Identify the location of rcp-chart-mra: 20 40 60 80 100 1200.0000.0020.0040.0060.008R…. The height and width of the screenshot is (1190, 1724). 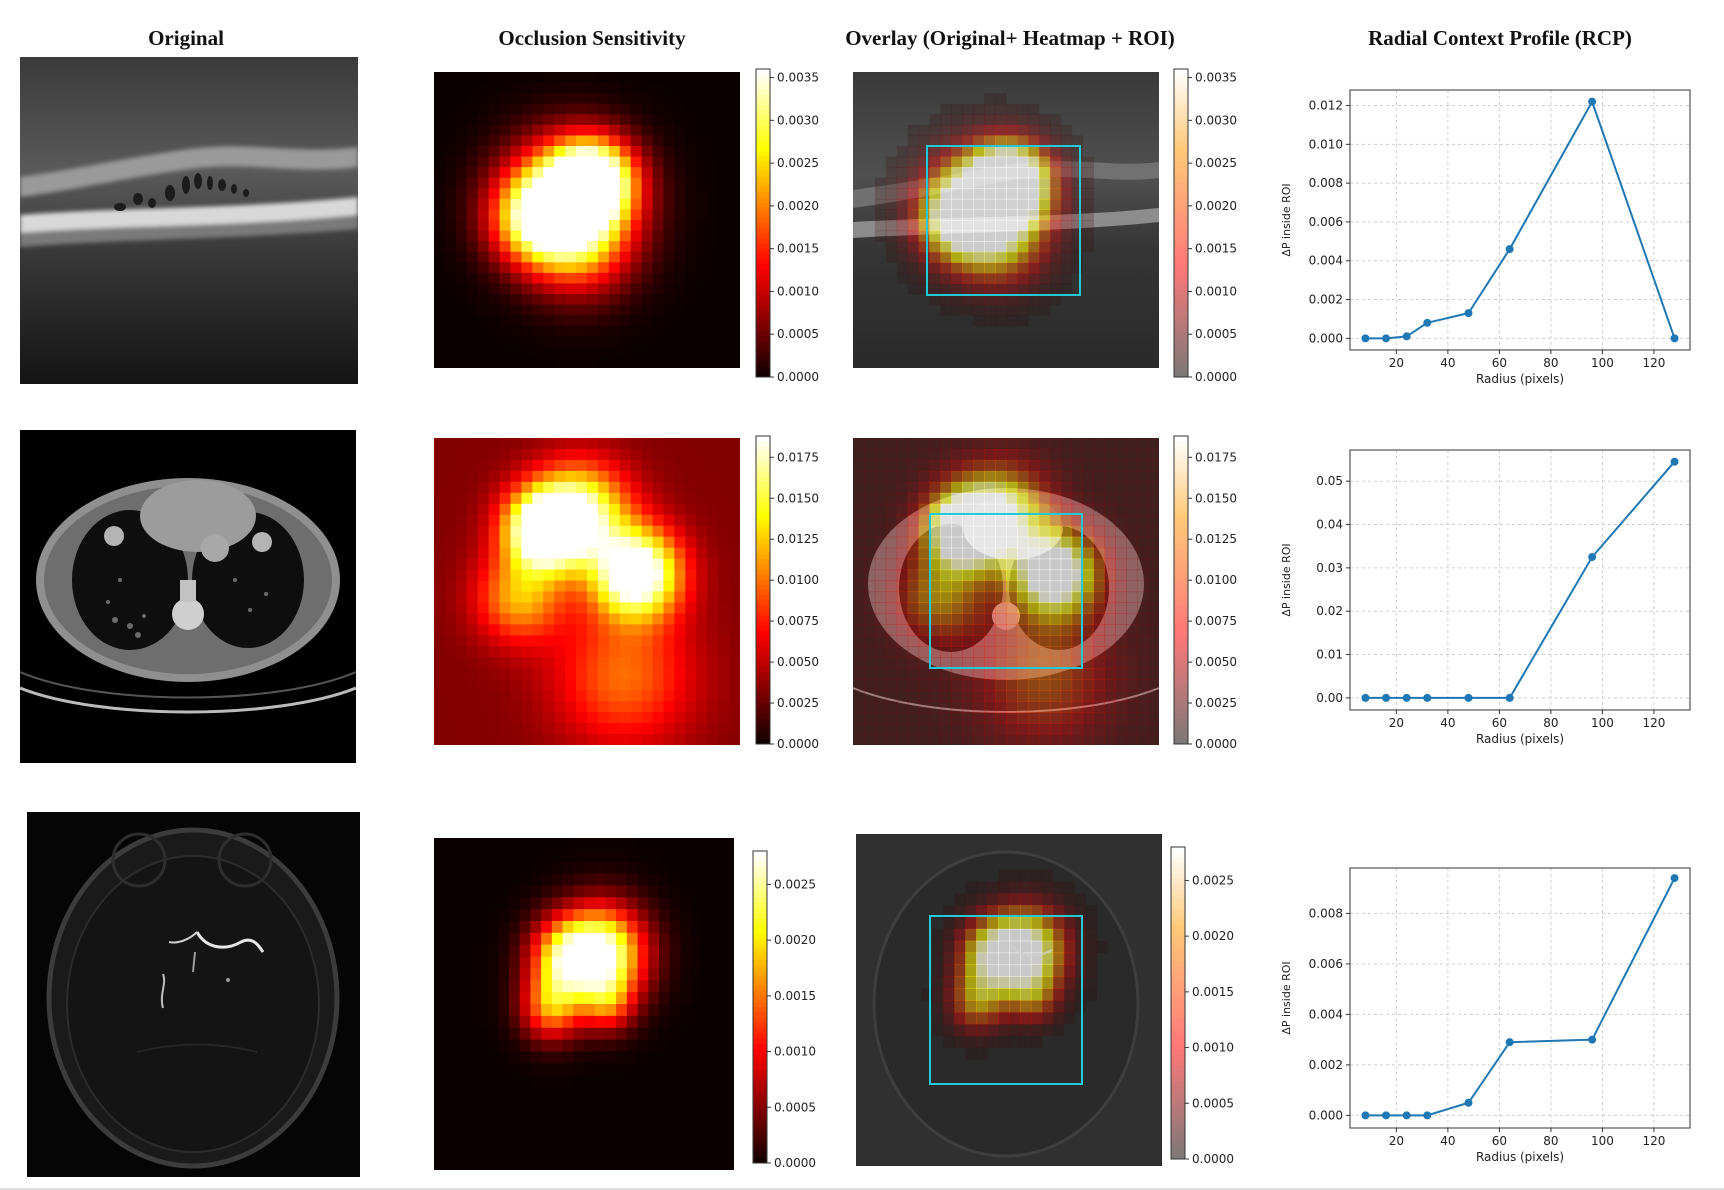
(1485, 1015).